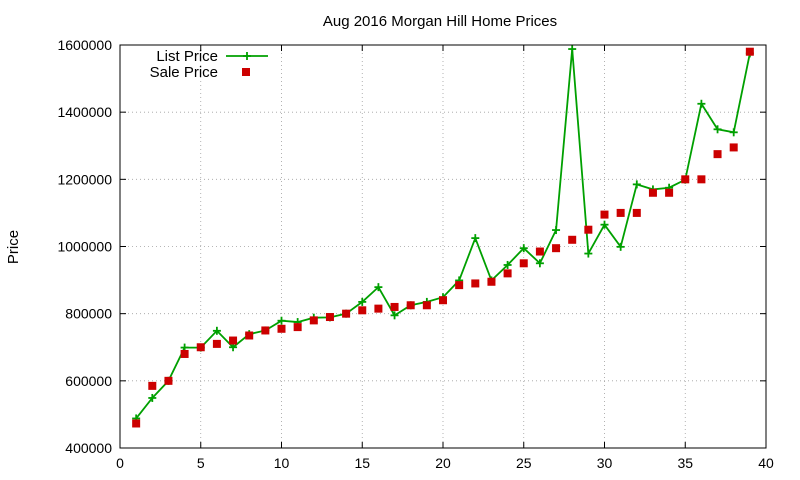 The width and height of the screenshot is (800, 480). What do you see at coordinates (120, 463) in the screenshot?
I see `x-tick-label: 0` at bounding box center [120, 463].